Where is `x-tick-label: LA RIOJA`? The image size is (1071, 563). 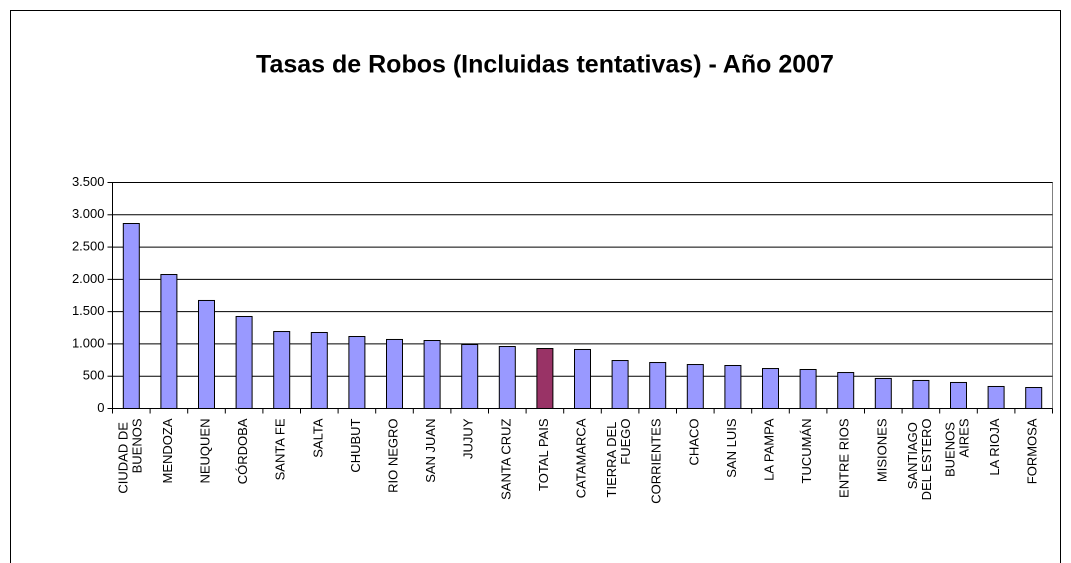 x-tick-label: LA RIOJA is located at coordinates (995, 446).